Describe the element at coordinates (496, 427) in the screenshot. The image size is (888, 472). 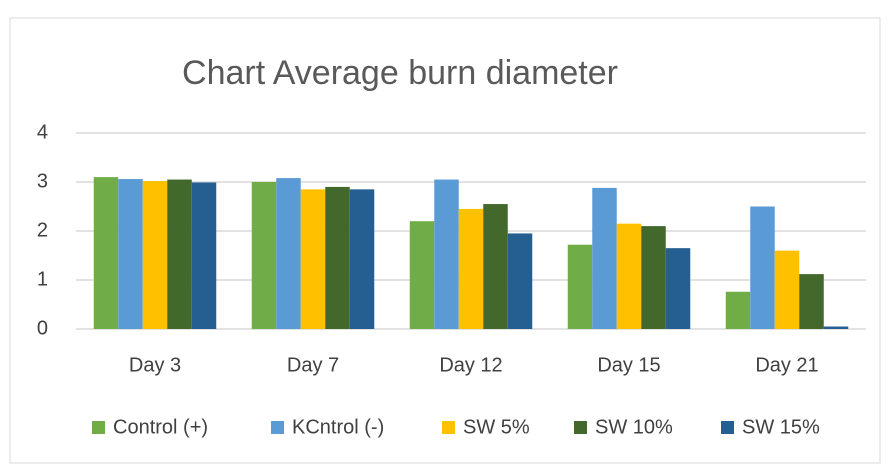
I see `legend-label: SW 5%` at that location.